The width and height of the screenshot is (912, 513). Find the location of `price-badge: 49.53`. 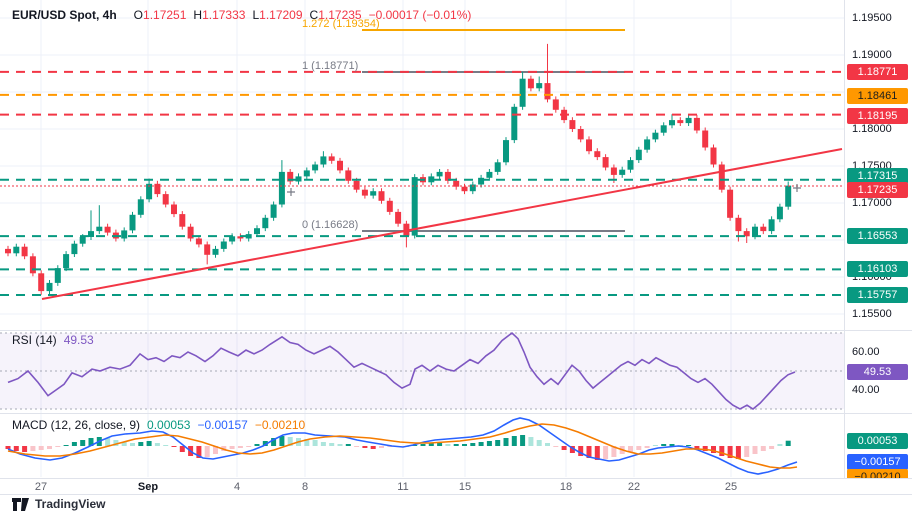

price-badge: 49.53 is located at coordinates (877, 372).